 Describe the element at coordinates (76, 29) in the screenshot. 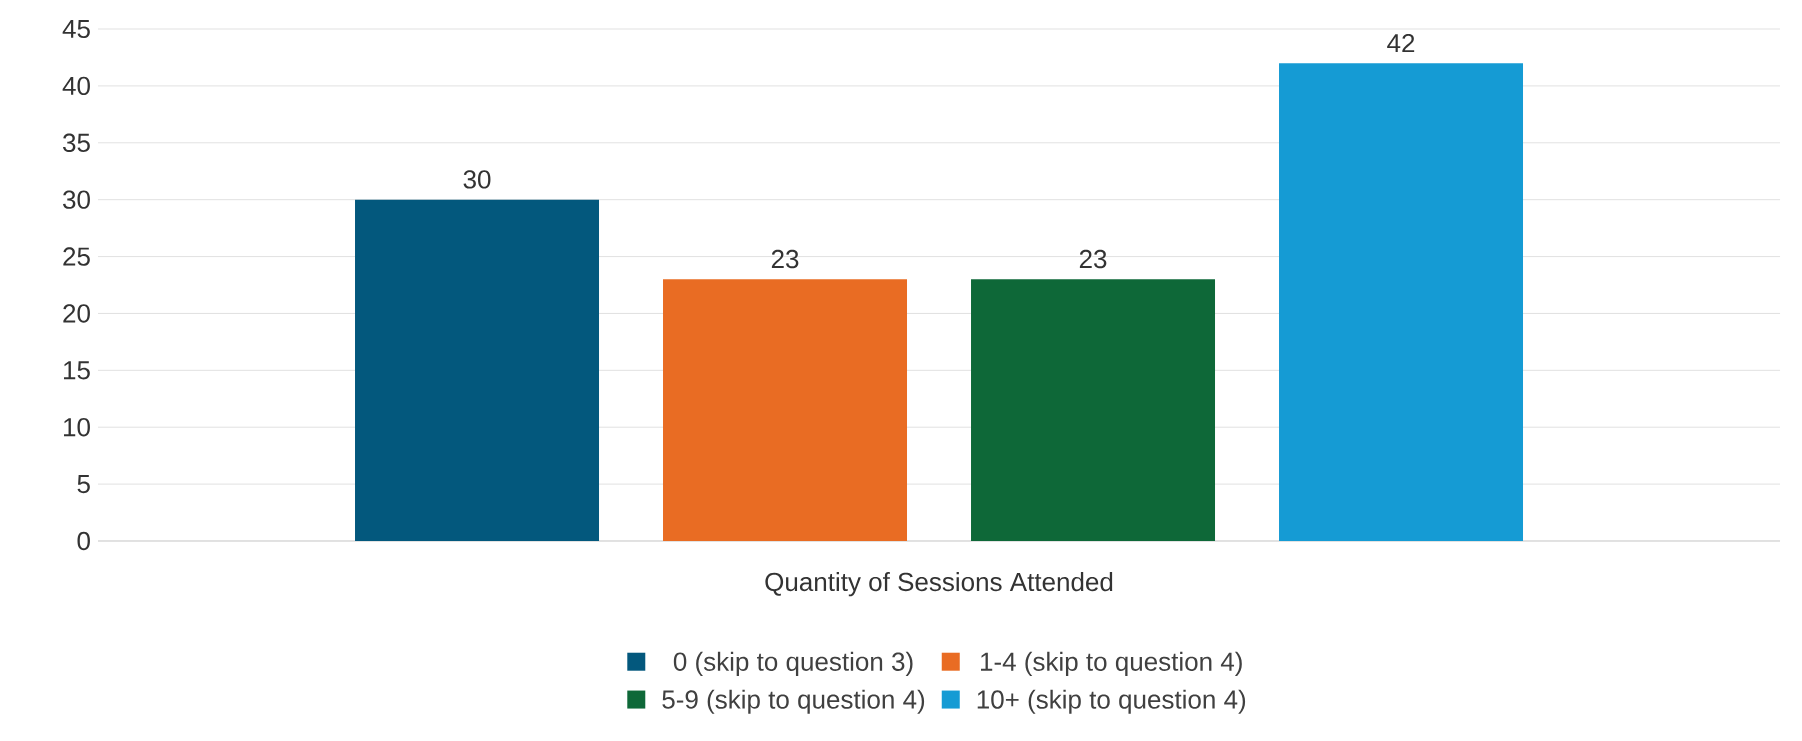

I see `y-tick-label: 45` at that location.